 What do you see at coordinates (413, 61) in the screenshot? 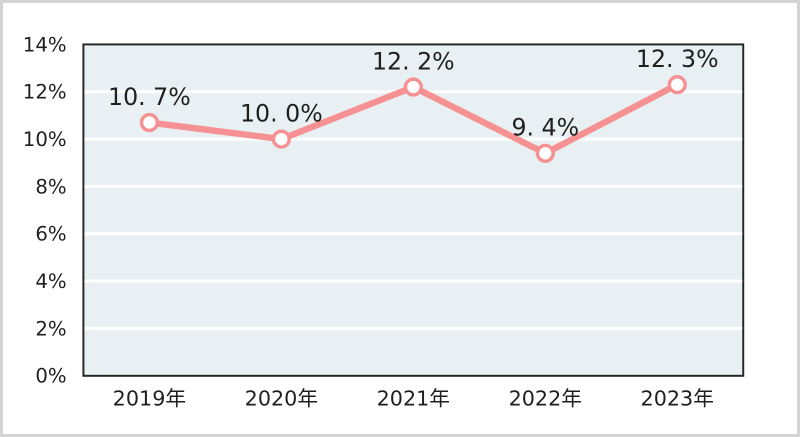
I see `data-point-label: 12. 2%` at bounding box center [413, 61].